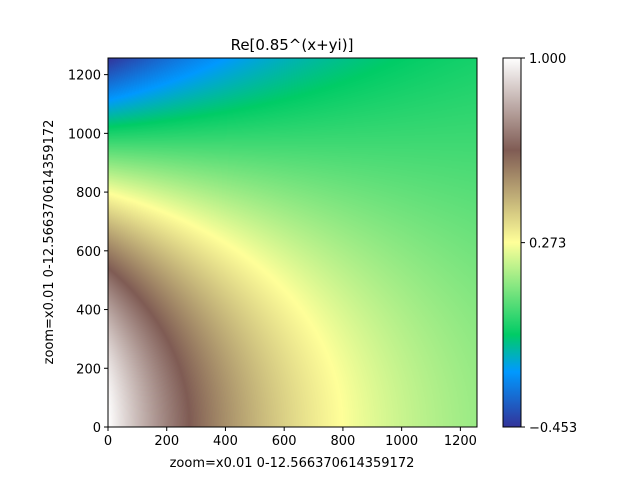  What do you see at coordinates (401, 441) in the screenshot?
I see `x-tick-label: 1000` at bounding box center [401, 441].